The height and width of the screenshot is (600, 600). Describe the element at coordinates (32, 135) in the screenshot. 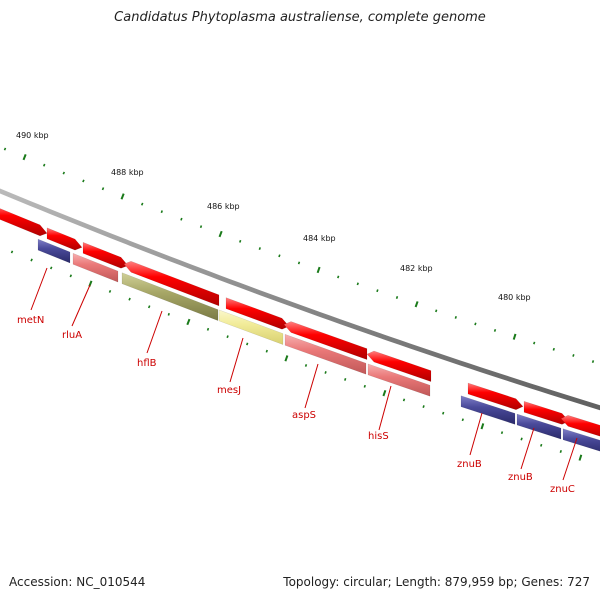

I see `scale-label: 490 kbp` at that location.